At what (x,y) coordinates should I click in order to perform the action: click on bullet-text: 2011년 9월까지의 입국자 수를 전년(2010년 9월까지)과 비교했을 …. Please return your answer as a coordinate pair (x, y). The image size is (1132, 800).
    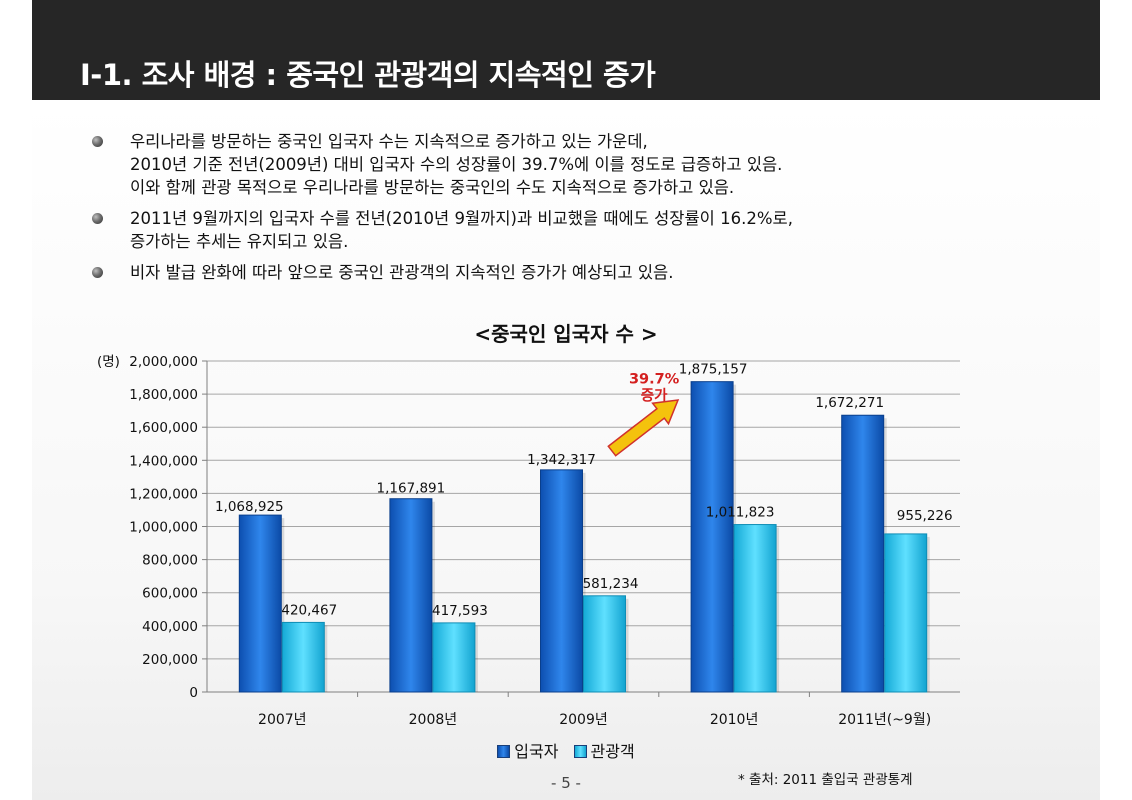
    Looking at the image, I should click on (461, 218).